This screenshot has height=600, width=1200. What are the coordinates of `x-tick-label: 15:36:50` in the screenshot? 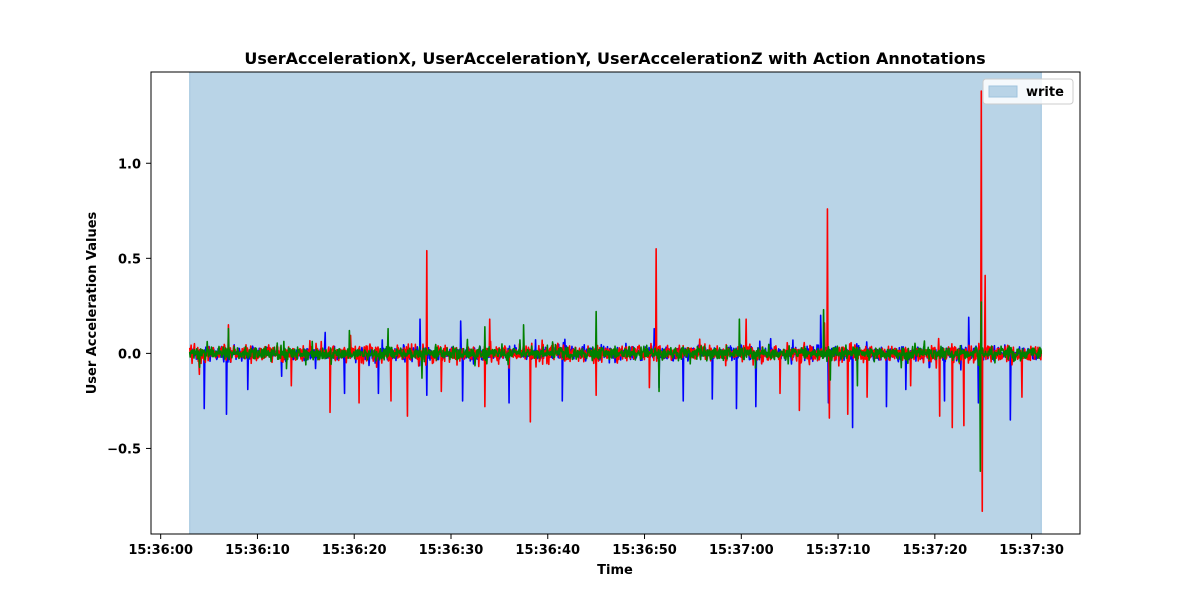 It's located at (644, 550).